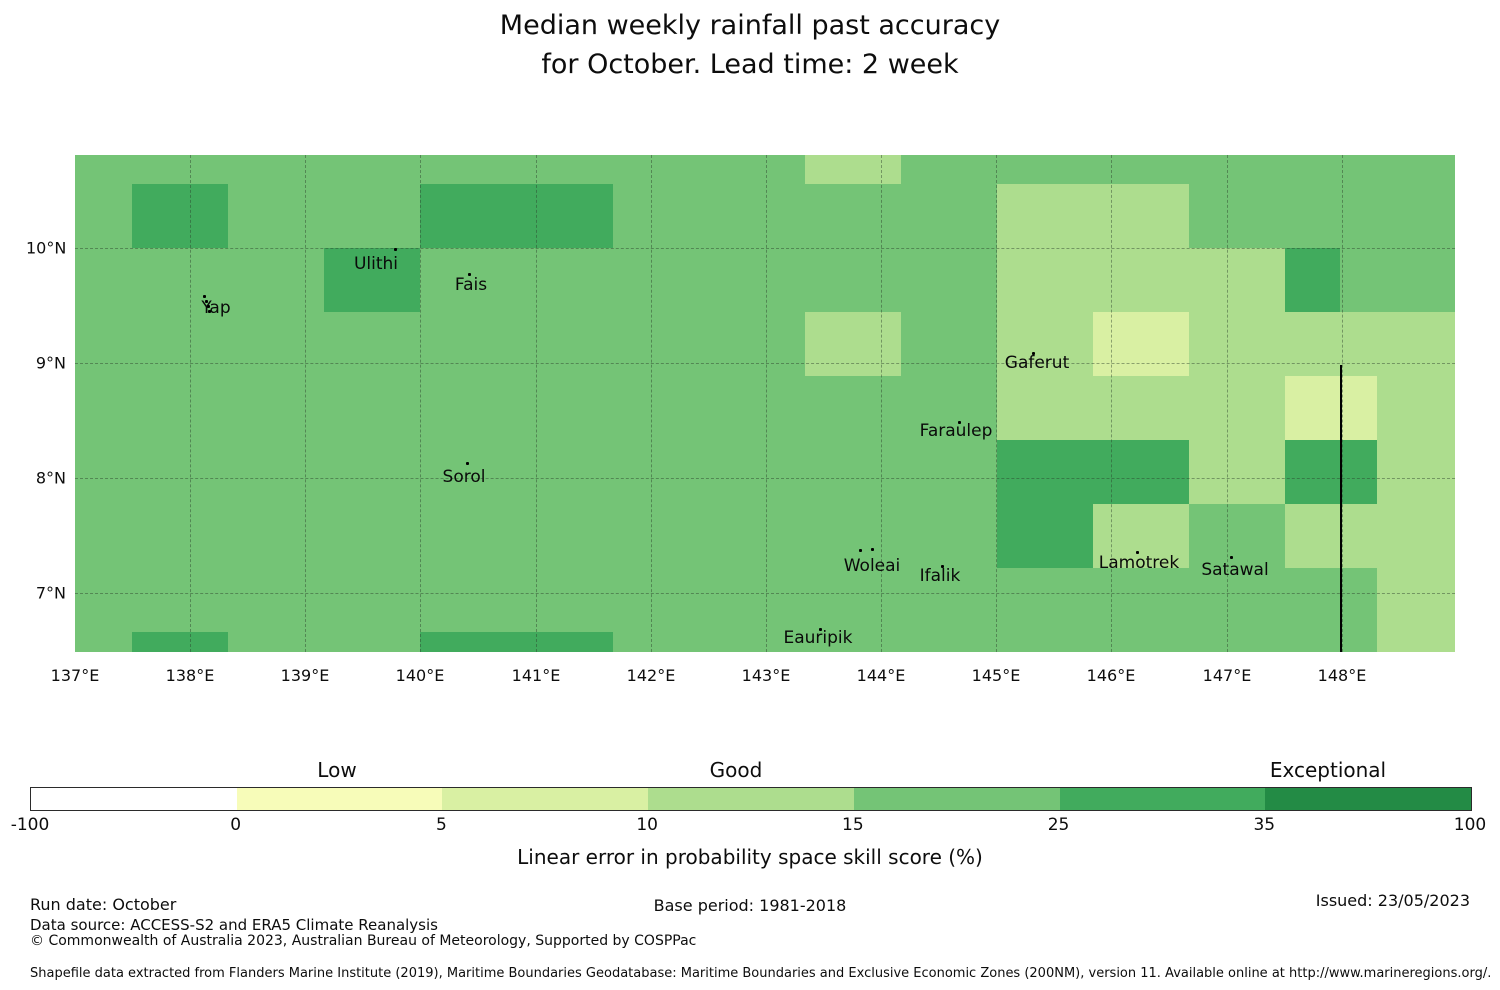 The image size is (1500, 990). I want to click on colorbar, so click(751, 799).